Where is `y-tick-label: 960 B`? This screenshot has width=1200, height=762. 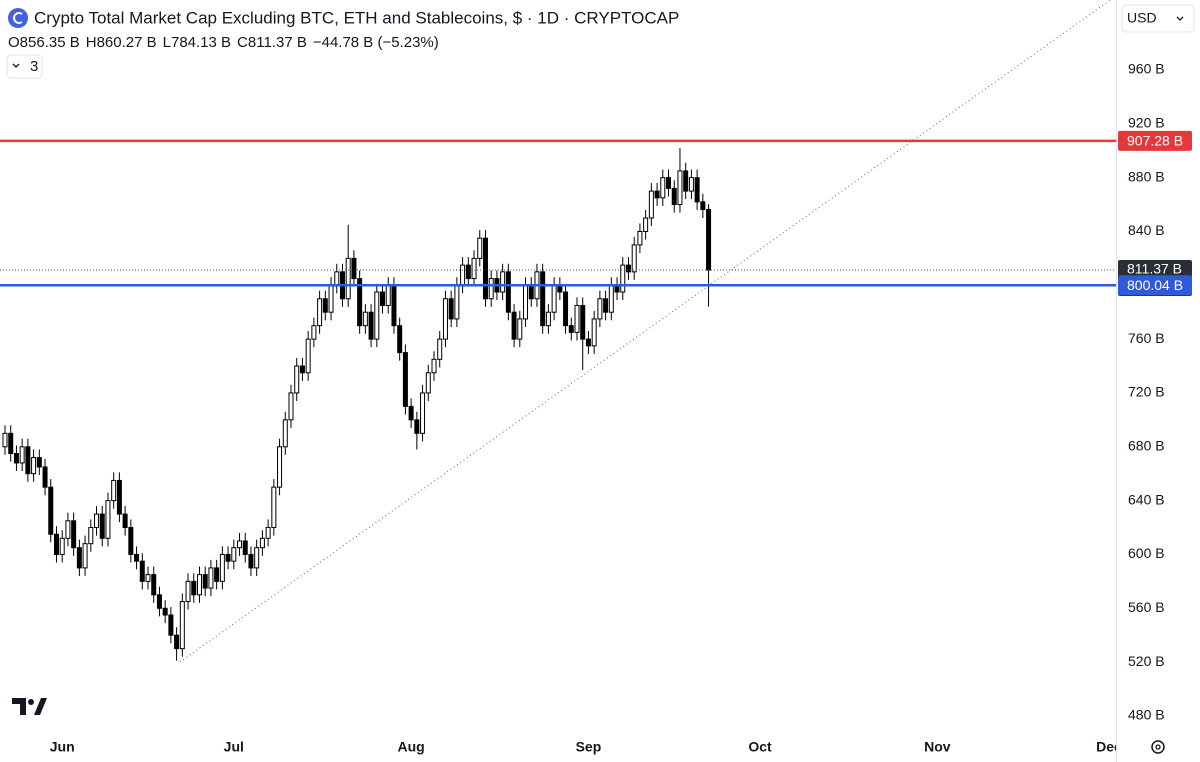
y-tick-label: 960 B is located at coordinates (1146, 69).